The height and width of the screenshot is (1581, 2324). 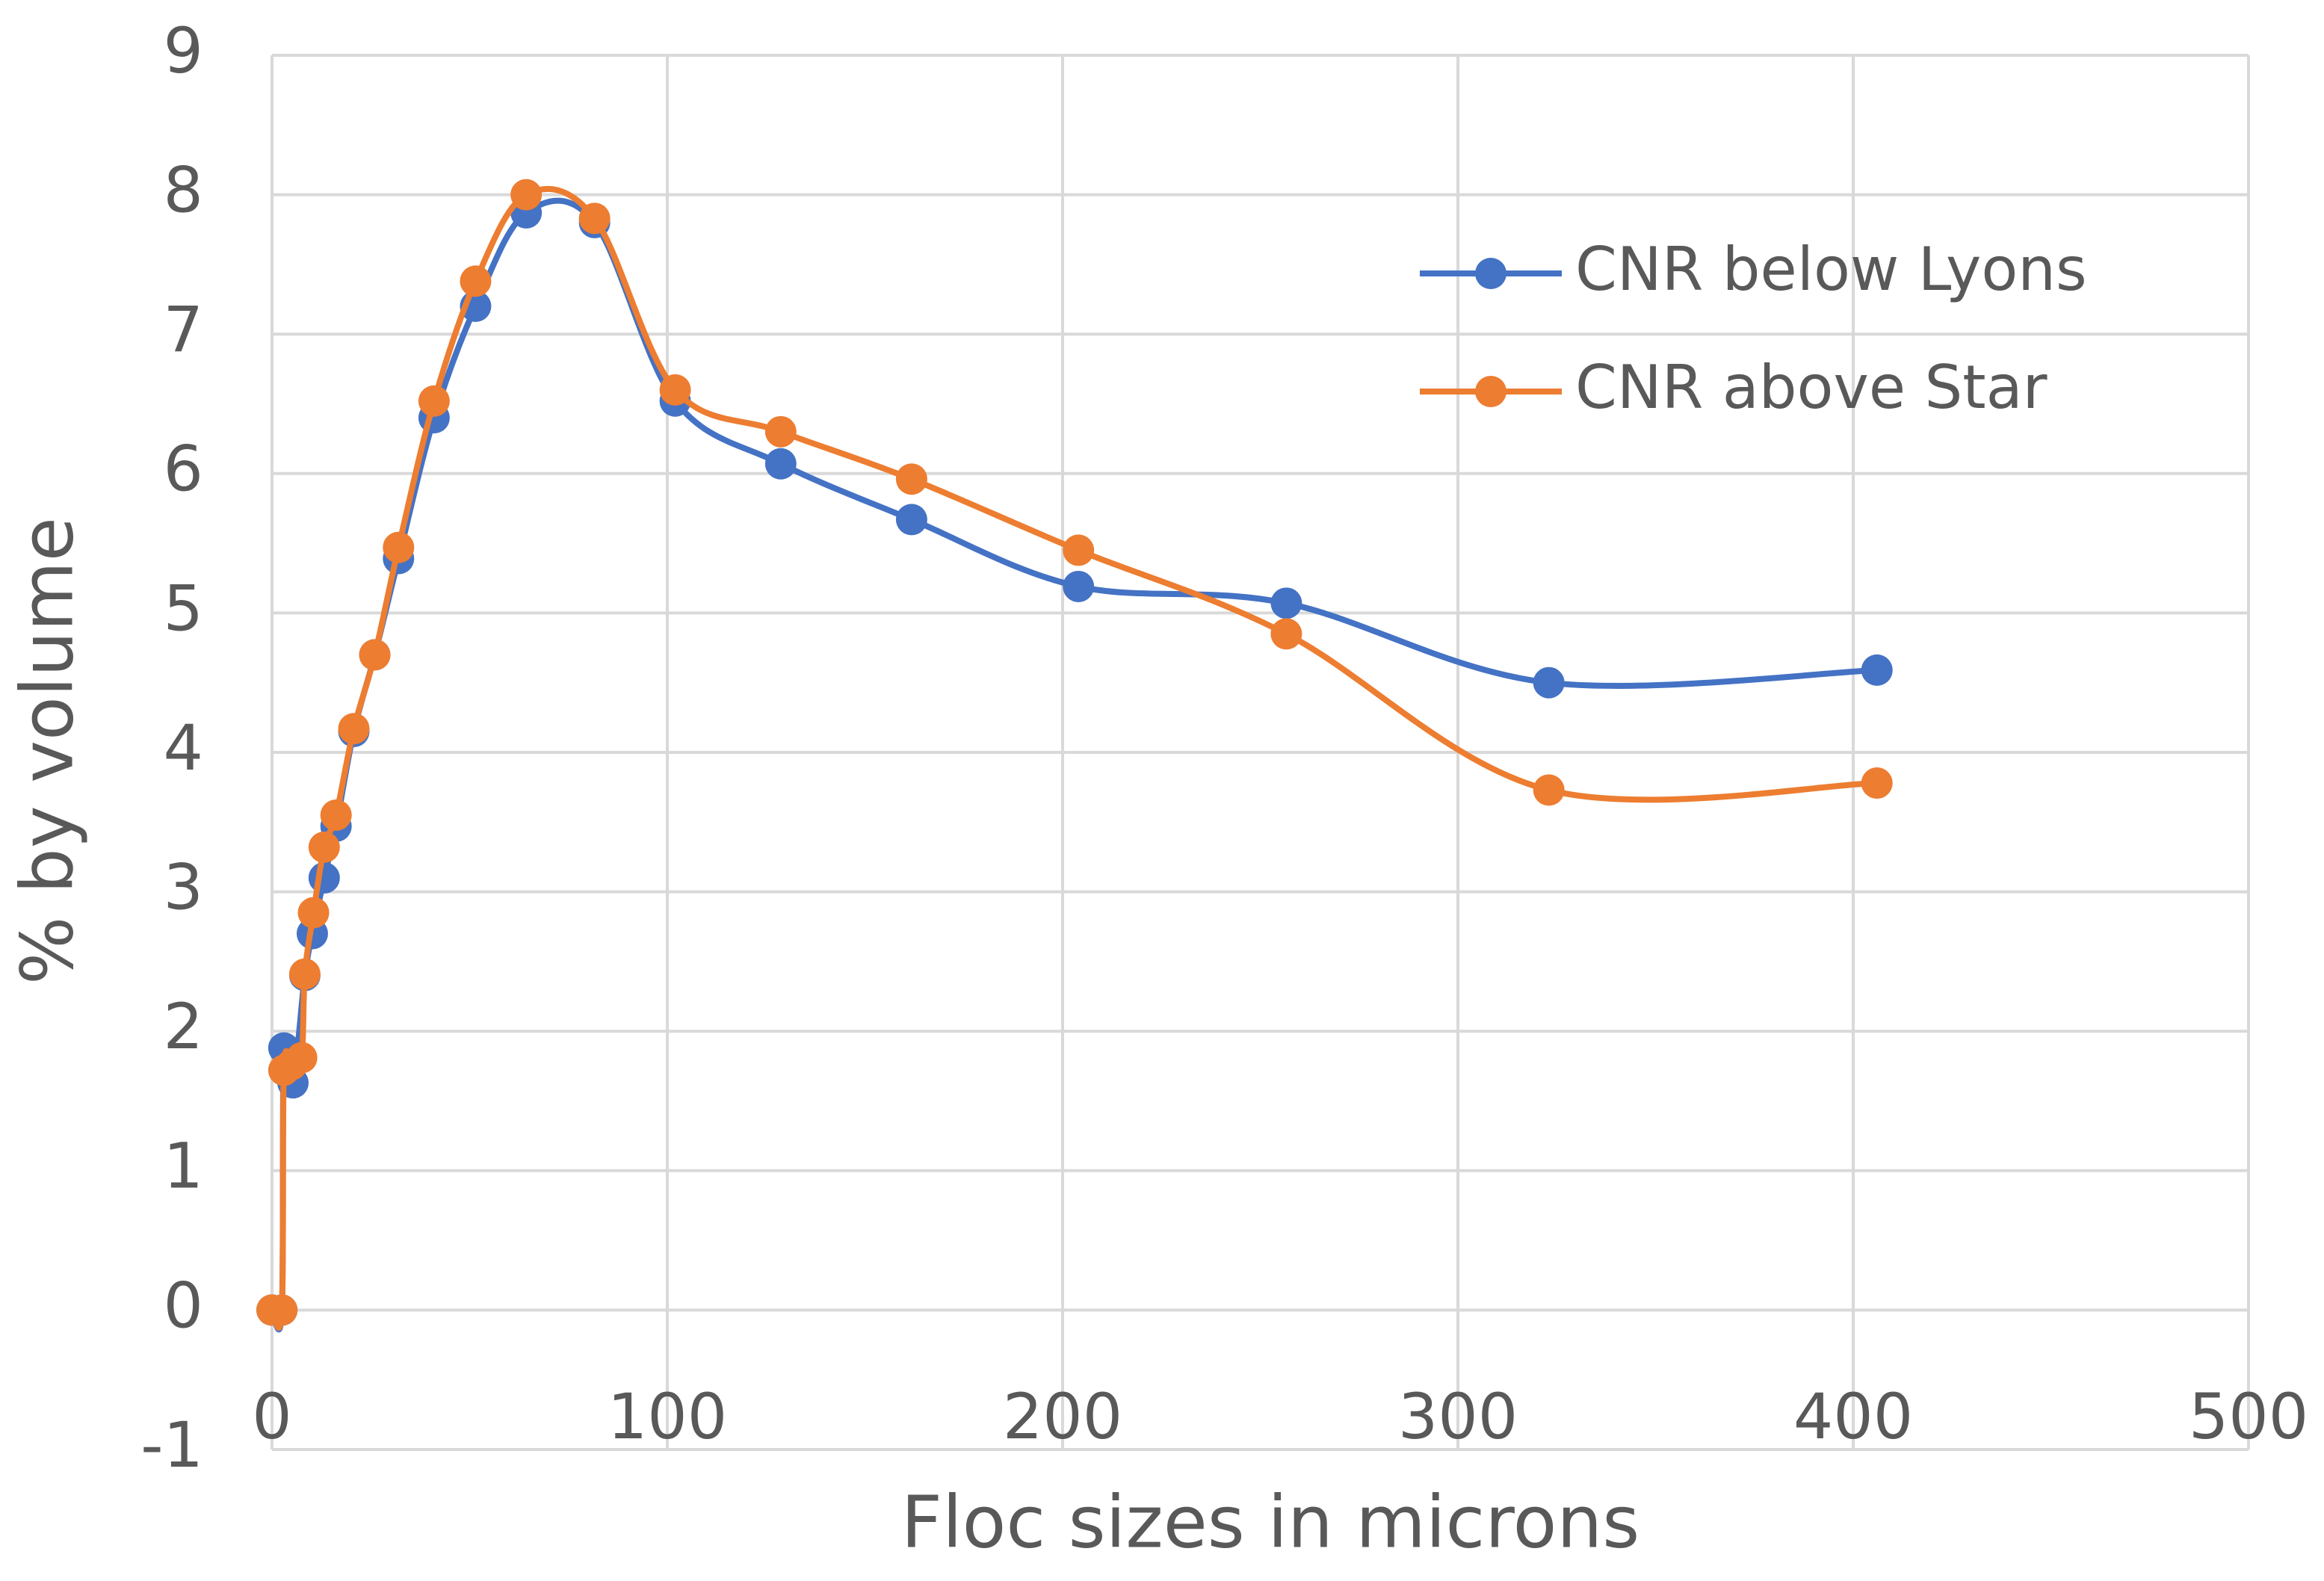 I want to click on y-tick-label: 9, so click(x=183, y=50).